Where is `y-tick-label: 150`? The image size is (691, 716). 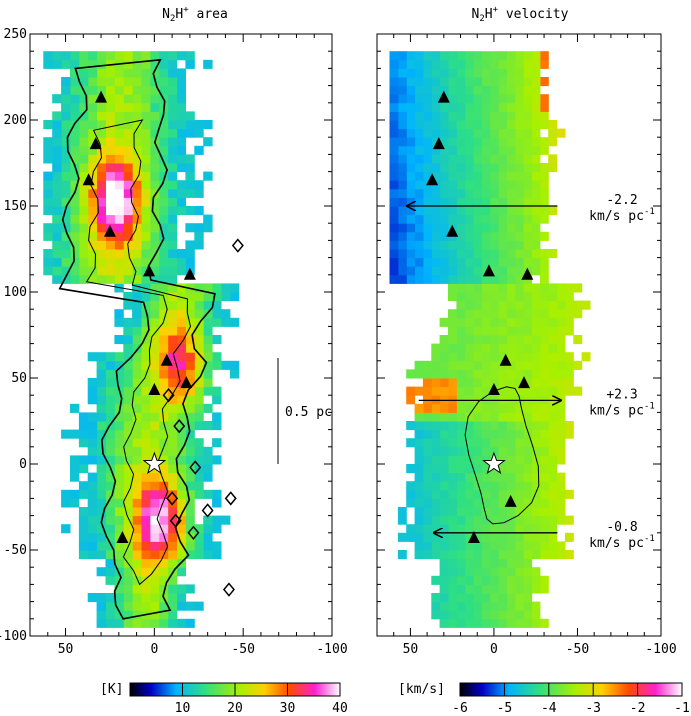 y-tick-label: 150 is located at coordinates (15, 206).